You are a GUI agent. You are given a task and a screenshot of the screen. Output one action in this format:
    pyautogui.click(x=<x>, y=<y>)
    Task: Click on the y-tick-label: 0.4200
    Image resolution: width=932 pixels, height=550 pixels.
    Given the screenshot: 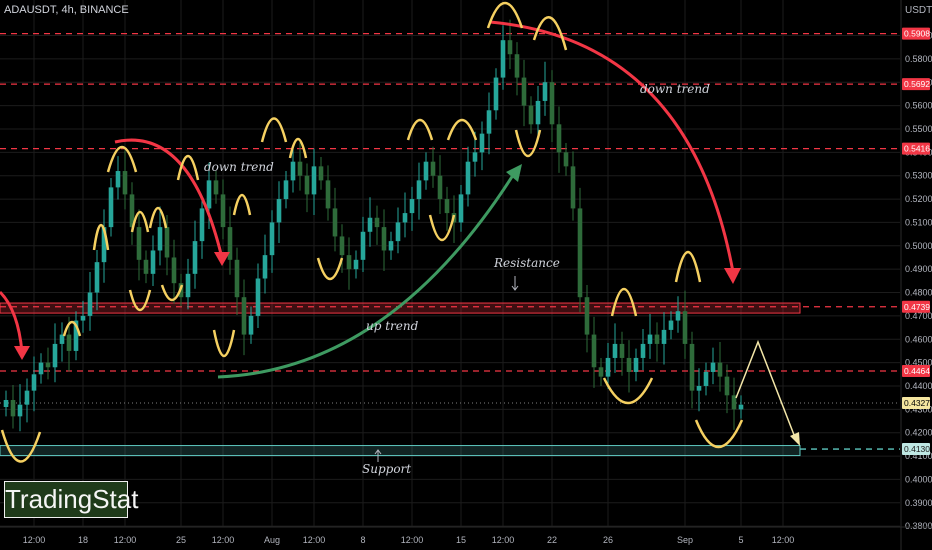 What is the action you would take?
    pyautogui.click(x=918, y=433)
    